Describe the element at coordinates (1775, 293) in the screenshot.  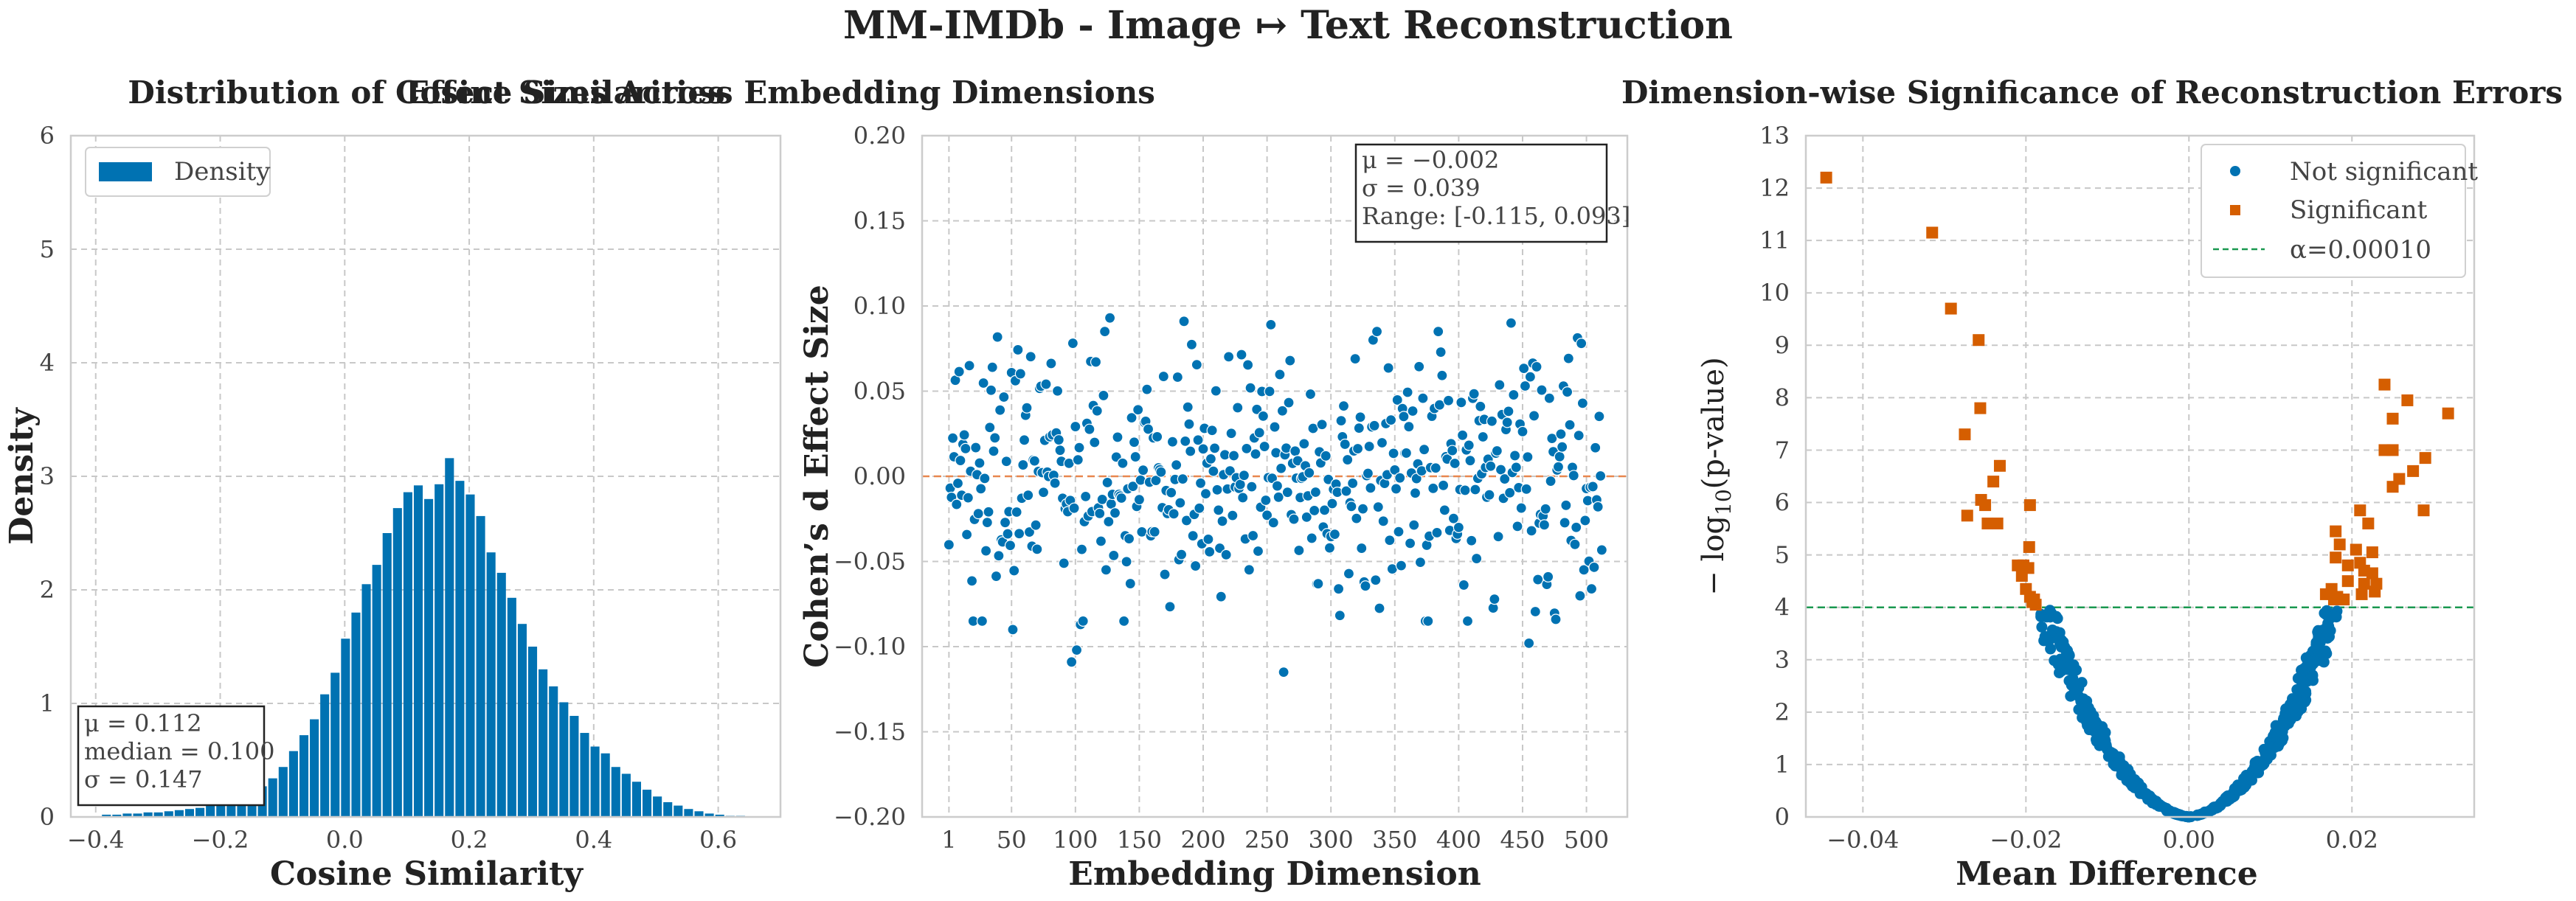
I see `y-tick-label: 10` at that location.